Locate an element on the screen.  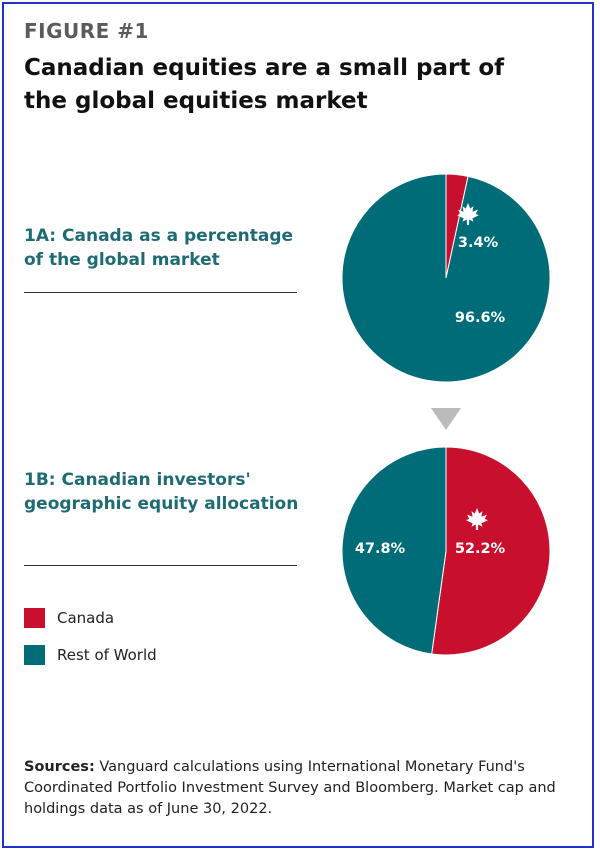
pie-1b-slice-rest-of-world is located at coordinates (394, 550).